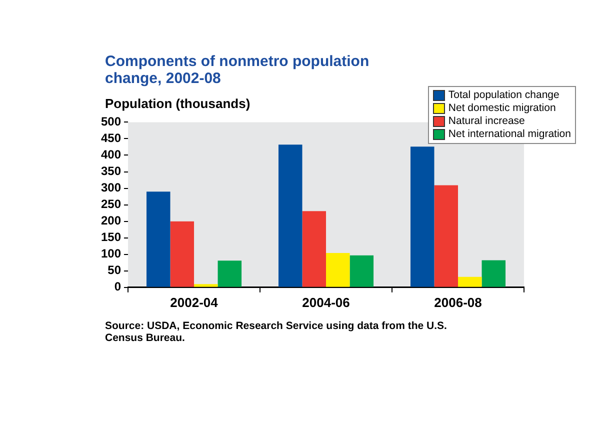 This screenshot has width=592, height=447. I want to click on source-note: Source: USDA, Economic Research Service using data from the U.S. Census Bureau., so click(276, 332).